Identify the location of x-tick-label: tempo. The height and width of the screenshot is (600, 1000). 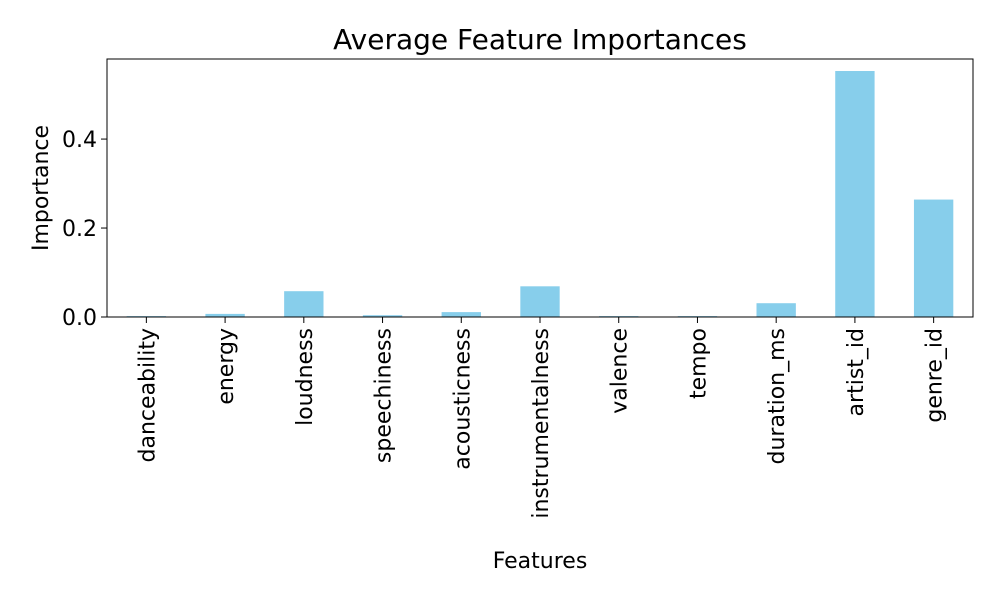
(698, 363).